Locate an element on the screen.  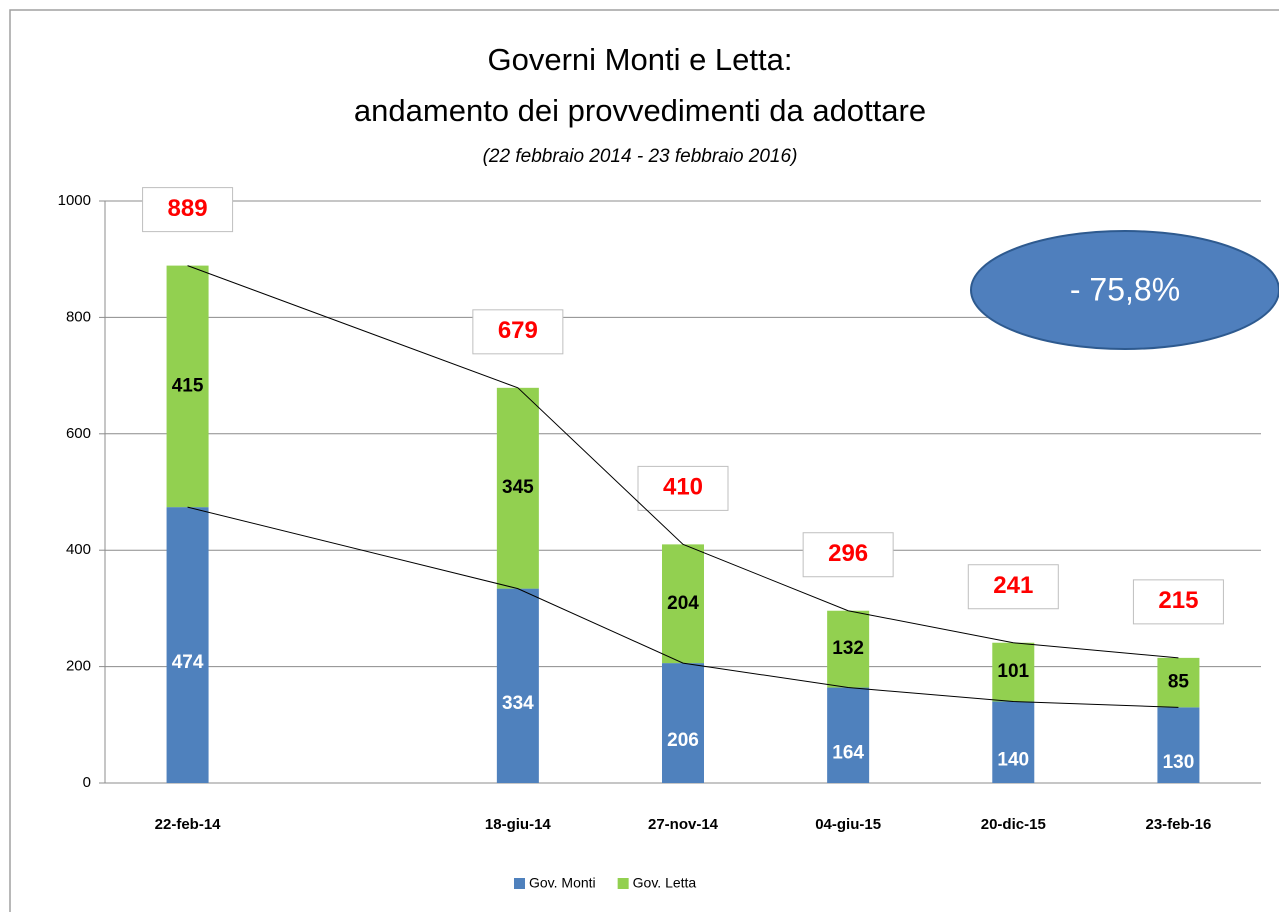
total-label: 296 is located at coordinates (848, 553).